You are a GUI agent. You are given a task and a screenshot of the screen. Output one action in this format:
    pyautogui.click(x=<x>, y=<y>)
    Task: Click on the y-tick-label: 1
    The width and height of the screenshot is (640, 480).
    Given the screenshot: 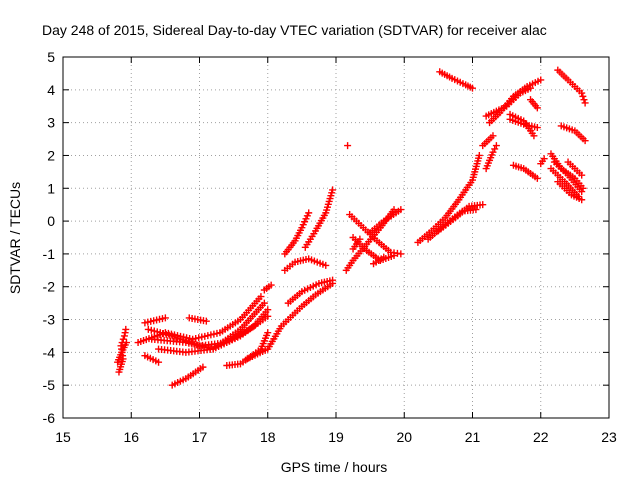 What is the action you would take?
    pyautogui.click(x=51, y=188)
    